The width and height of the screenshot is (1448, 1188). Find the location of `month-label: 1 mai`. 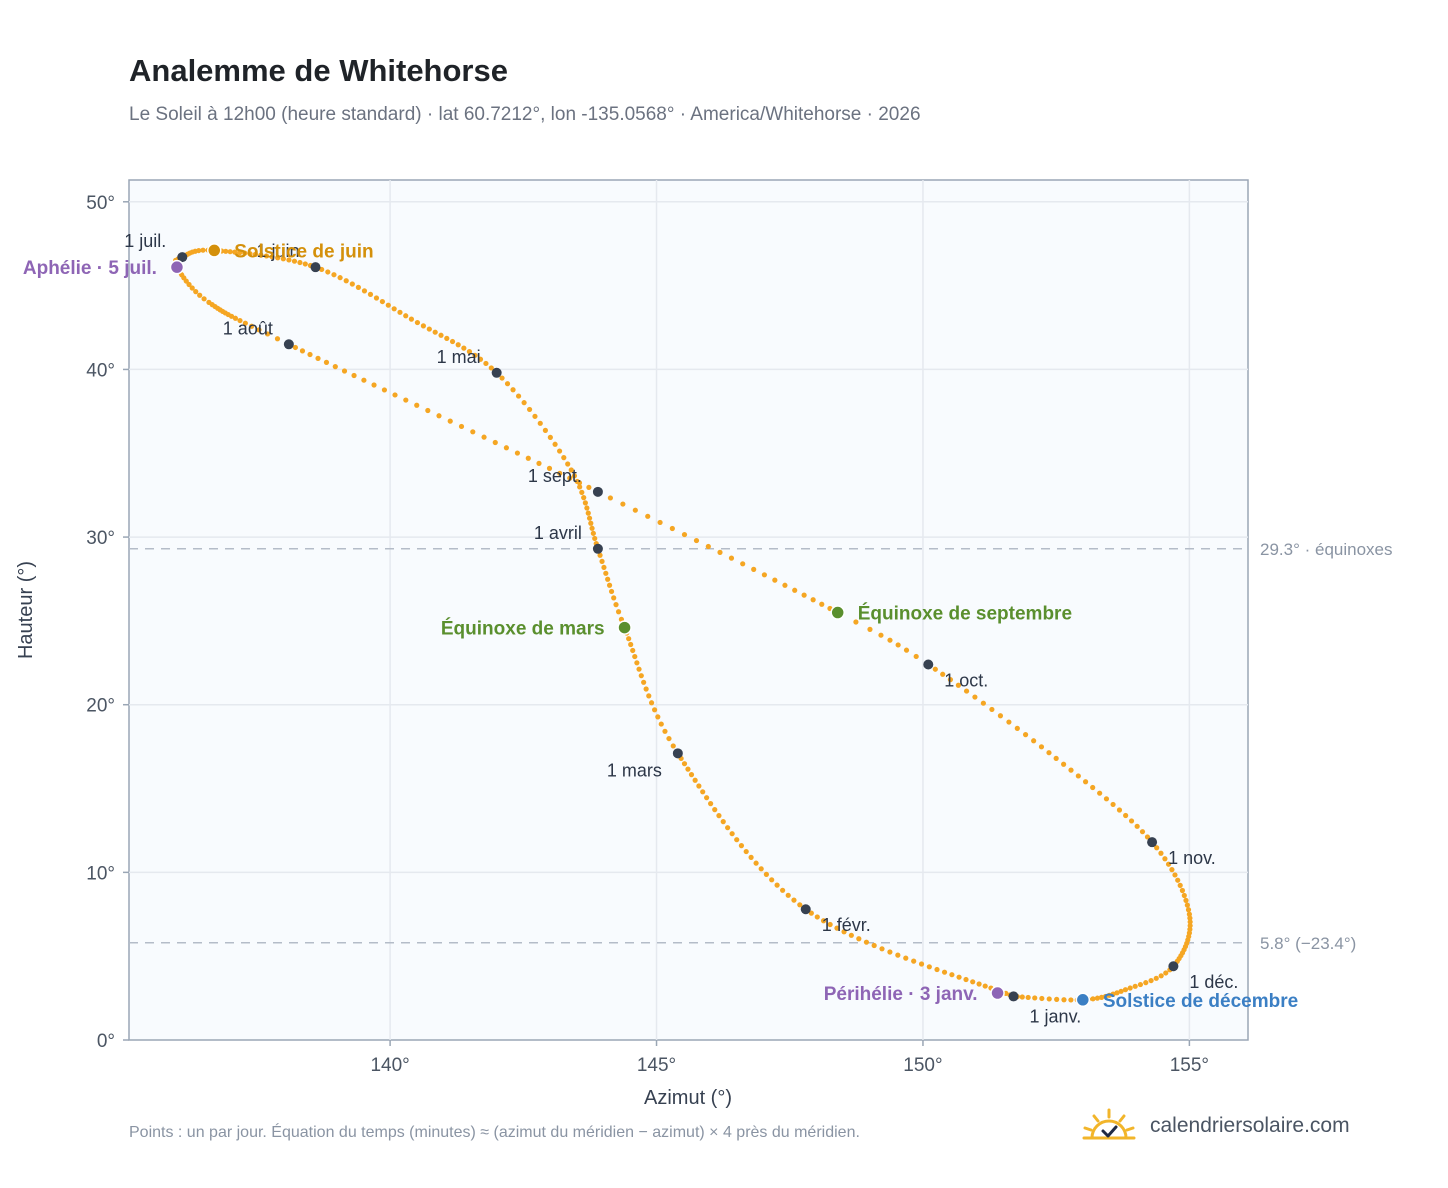

month-label: 1 mai is located at coordinates (459, 357).